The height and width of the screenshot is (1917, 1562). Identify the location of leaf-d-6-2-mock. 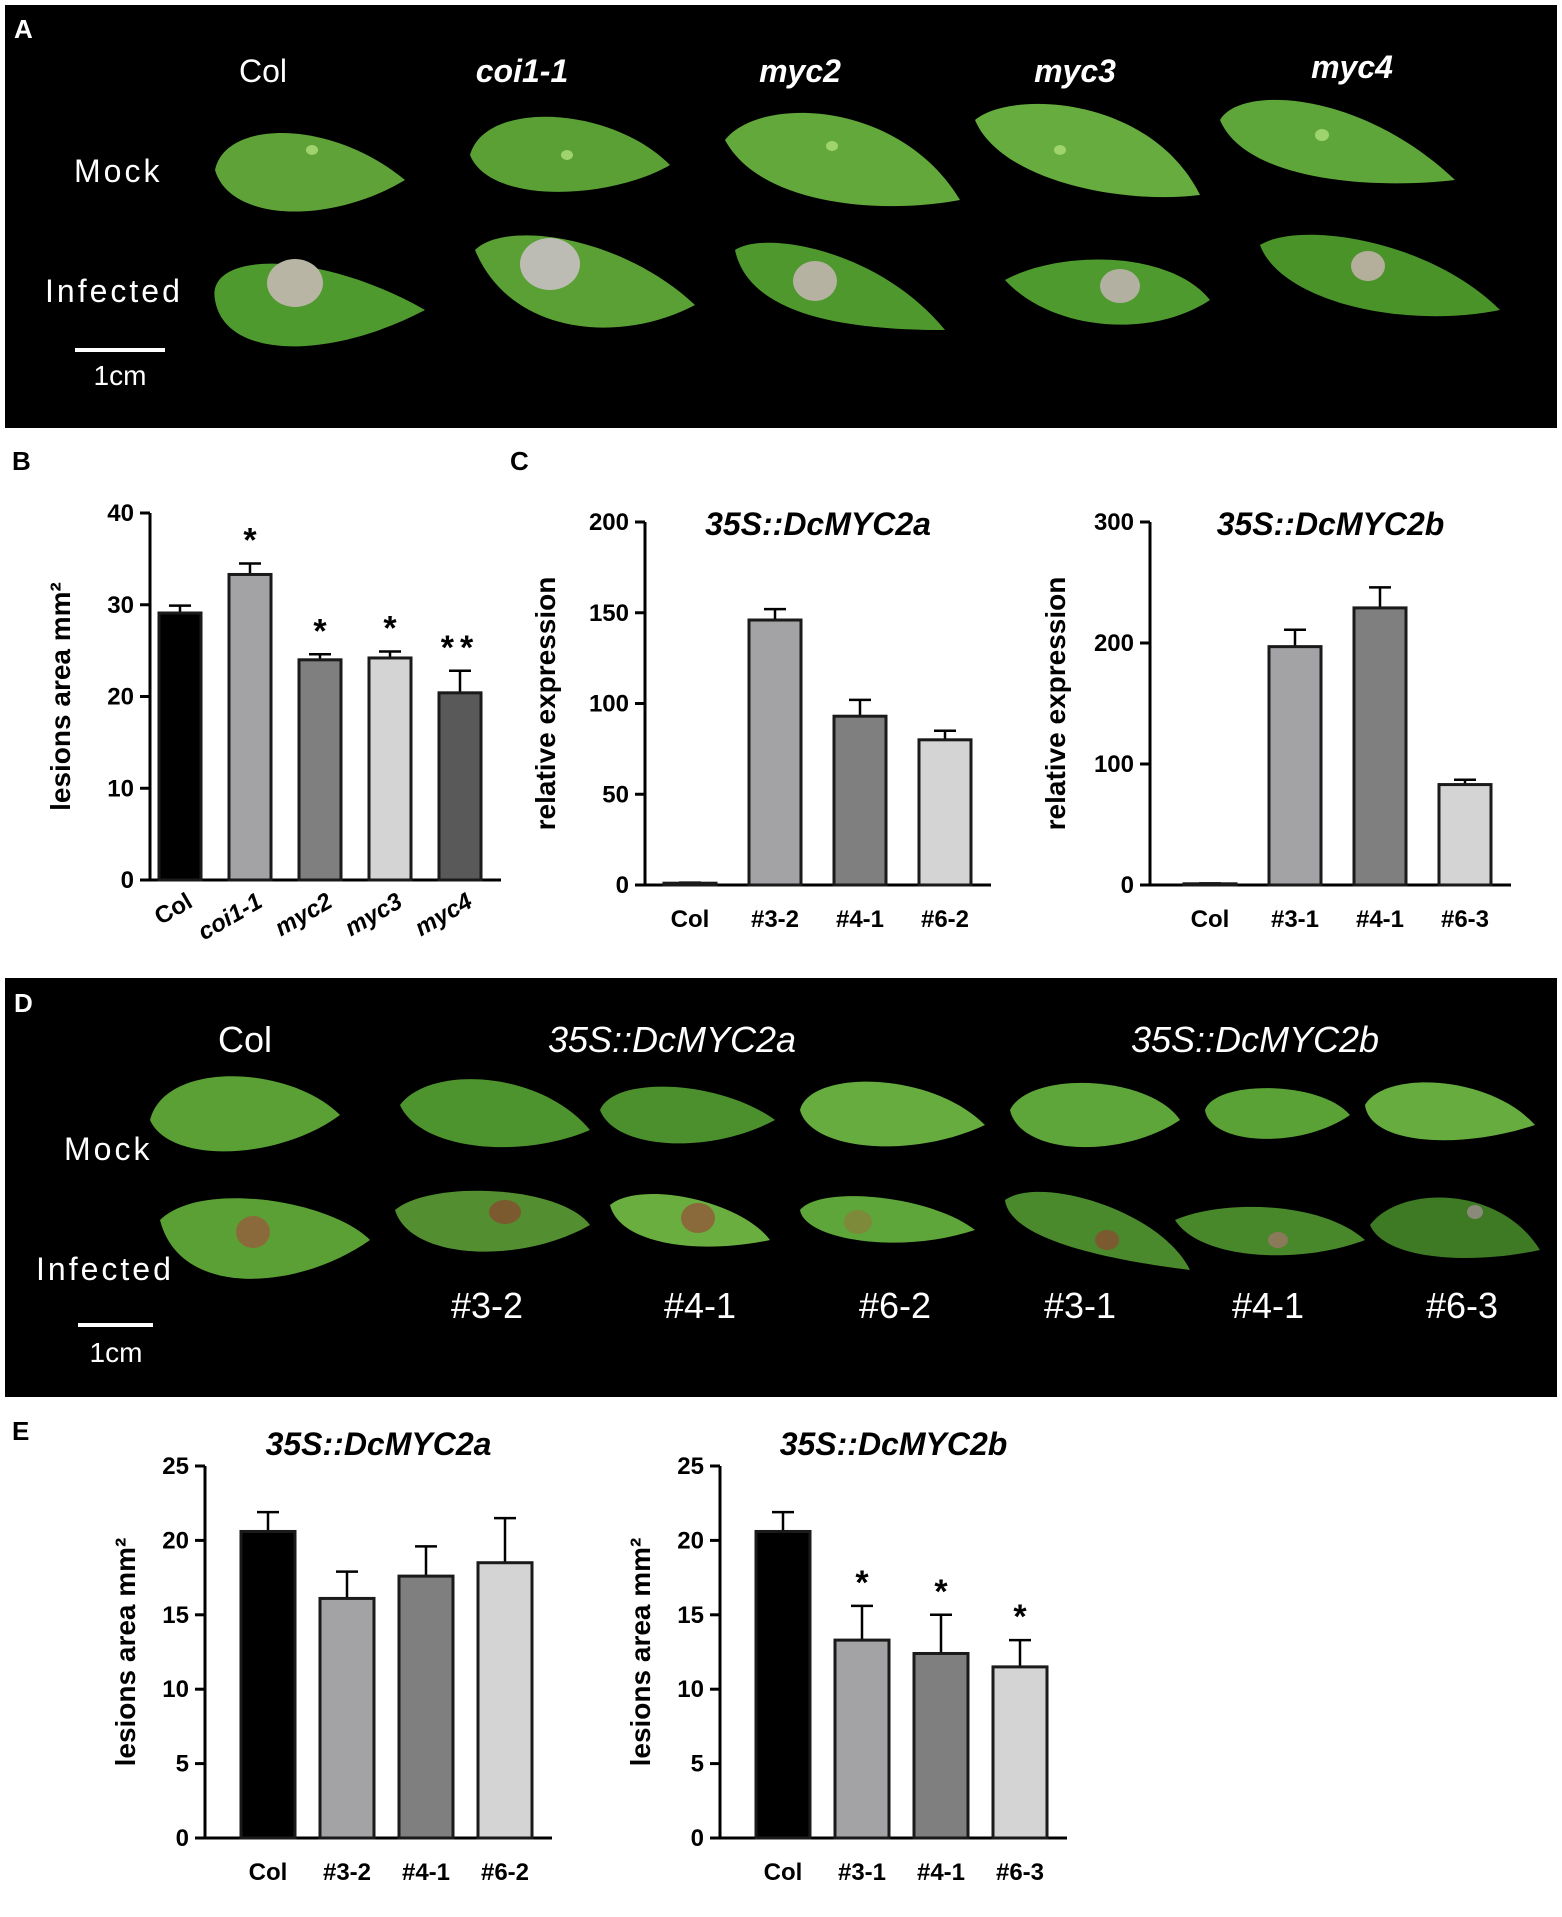
(892, 1114).